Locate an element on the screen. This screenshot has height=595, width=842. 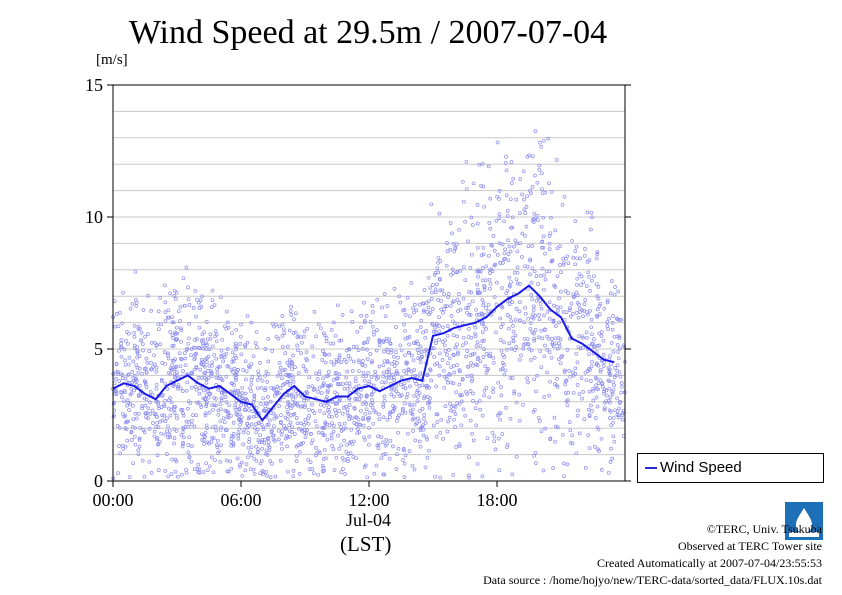
legend: Wind Speed is located at coordinates (730, 468).